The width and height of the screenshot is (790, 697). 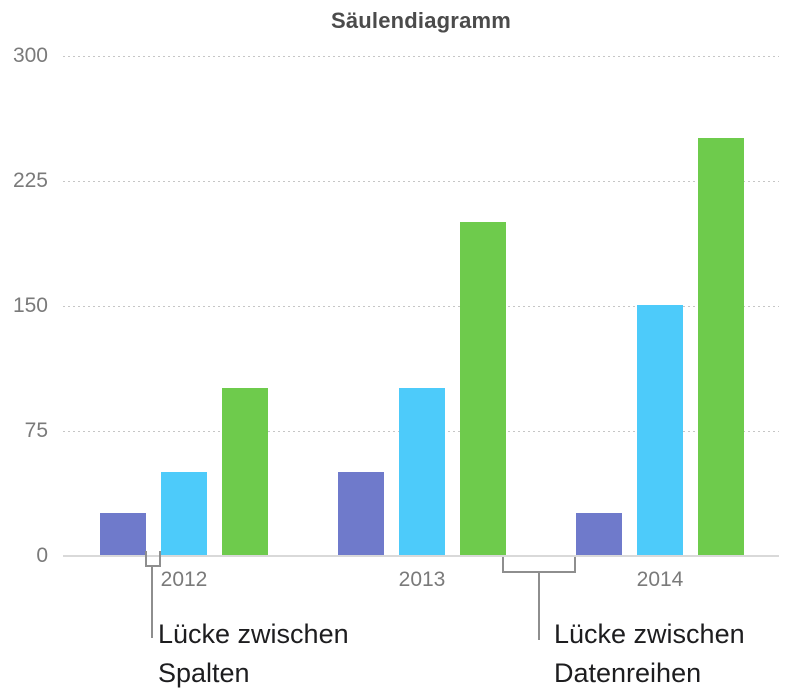 What do you see at coordinates (184, 579) in the screenshot?
I see `x-axis-label-2012: 2012` at bounding box center [184, 579].